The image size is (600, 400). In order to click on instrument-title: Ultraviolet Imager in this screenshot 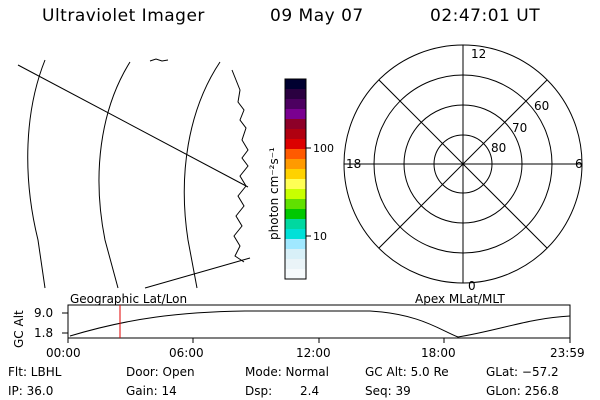, I will do `click(123, 16)`.